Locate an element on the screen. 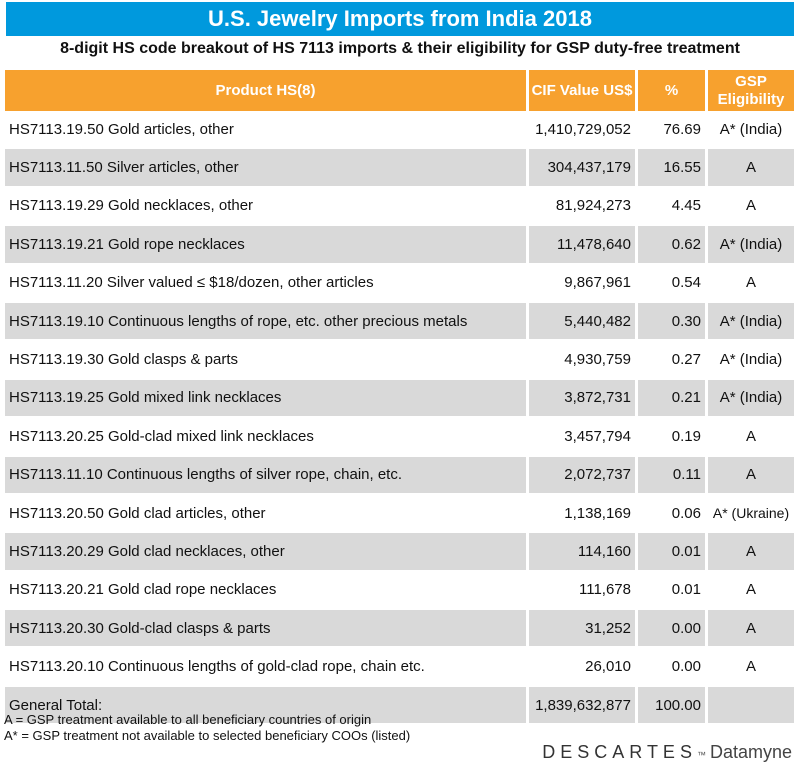 The height and width of the screenshot is (765, 800). total-percent: 100.00 is located at coordinates (671, 706).